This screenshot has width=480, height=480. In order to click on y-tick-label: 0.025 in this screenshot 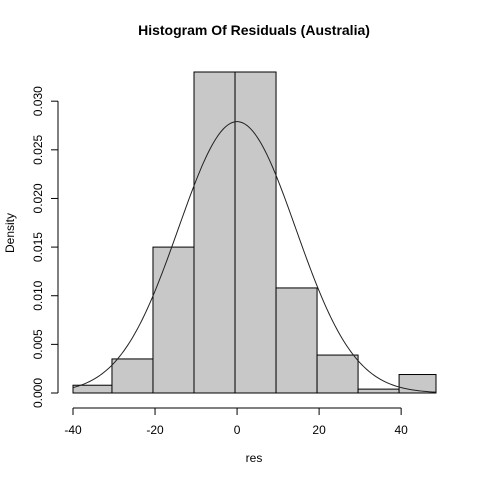, I will do `click(38, 149)`.